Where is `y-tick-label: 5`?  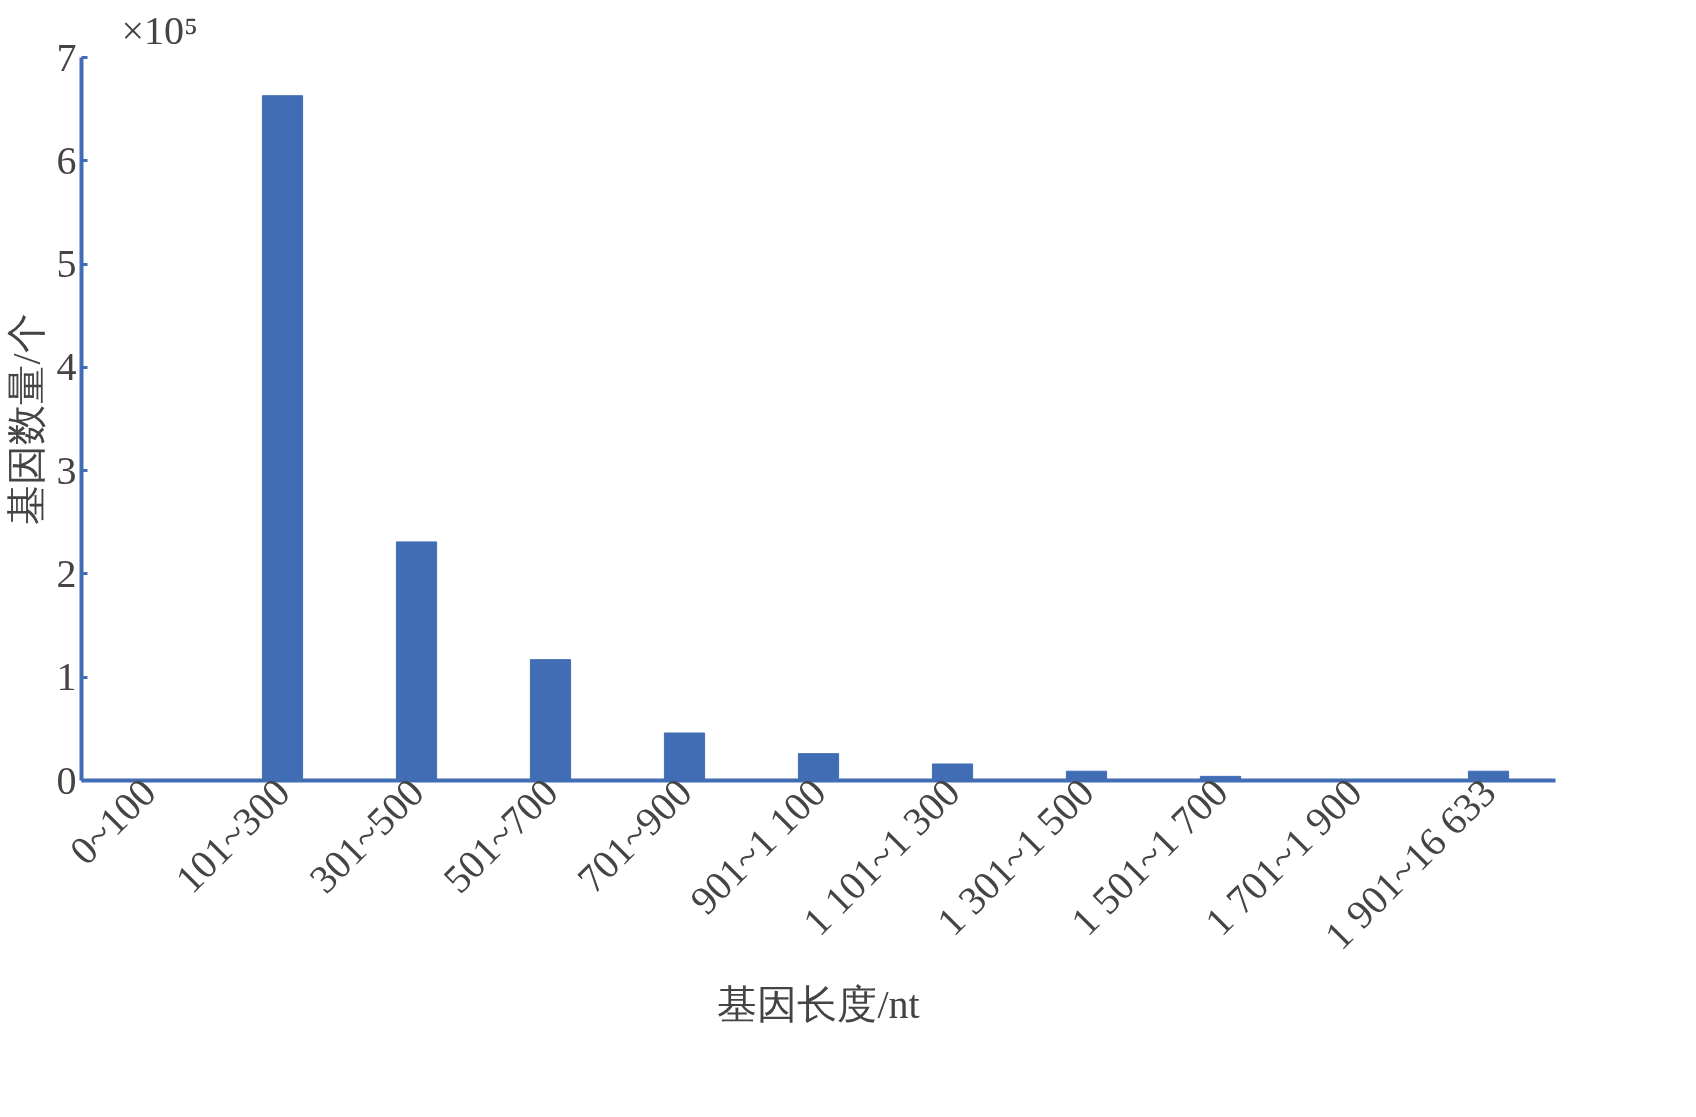
y-tick-label: 5 is located at coordinates (66, 264).